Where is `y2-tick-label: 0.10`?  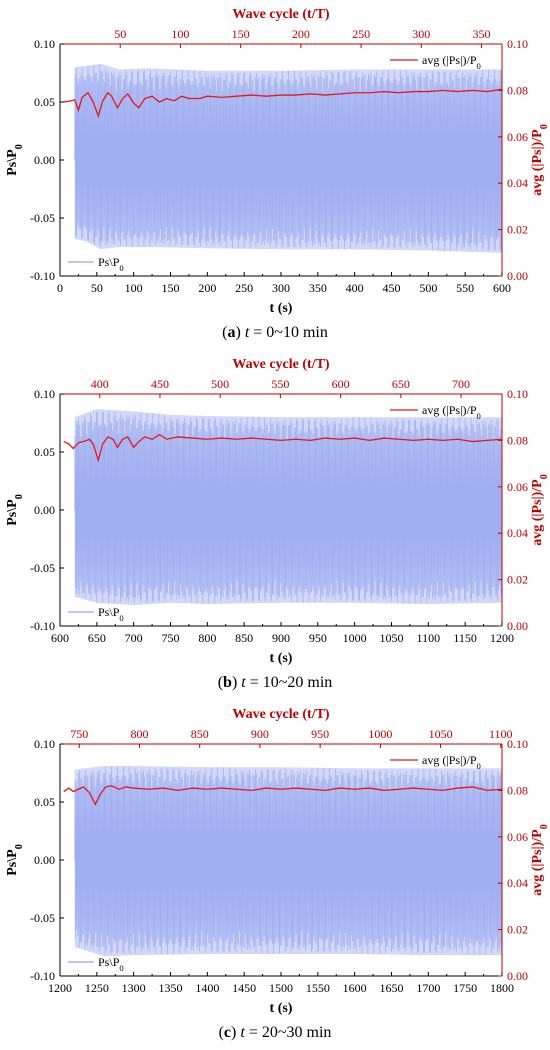 y2-tick-label: 0.10 is located at coordinates (517, 394).